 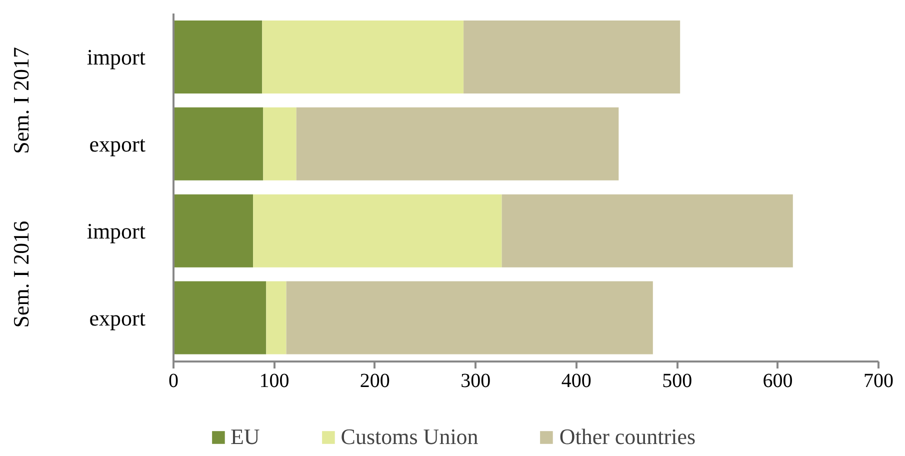 I want to click on x-tick-label: 300, so click(x=475, y=381).